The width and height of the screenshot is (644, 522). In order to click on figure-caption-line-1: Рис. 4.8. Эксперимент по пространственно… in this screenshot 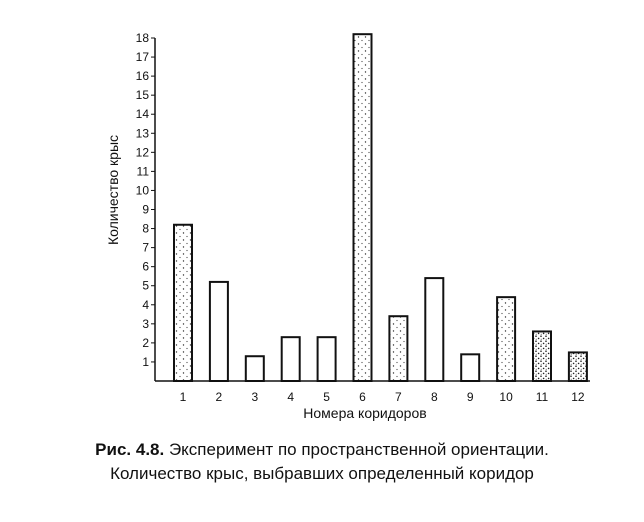, I will do `click(322, 450)`.